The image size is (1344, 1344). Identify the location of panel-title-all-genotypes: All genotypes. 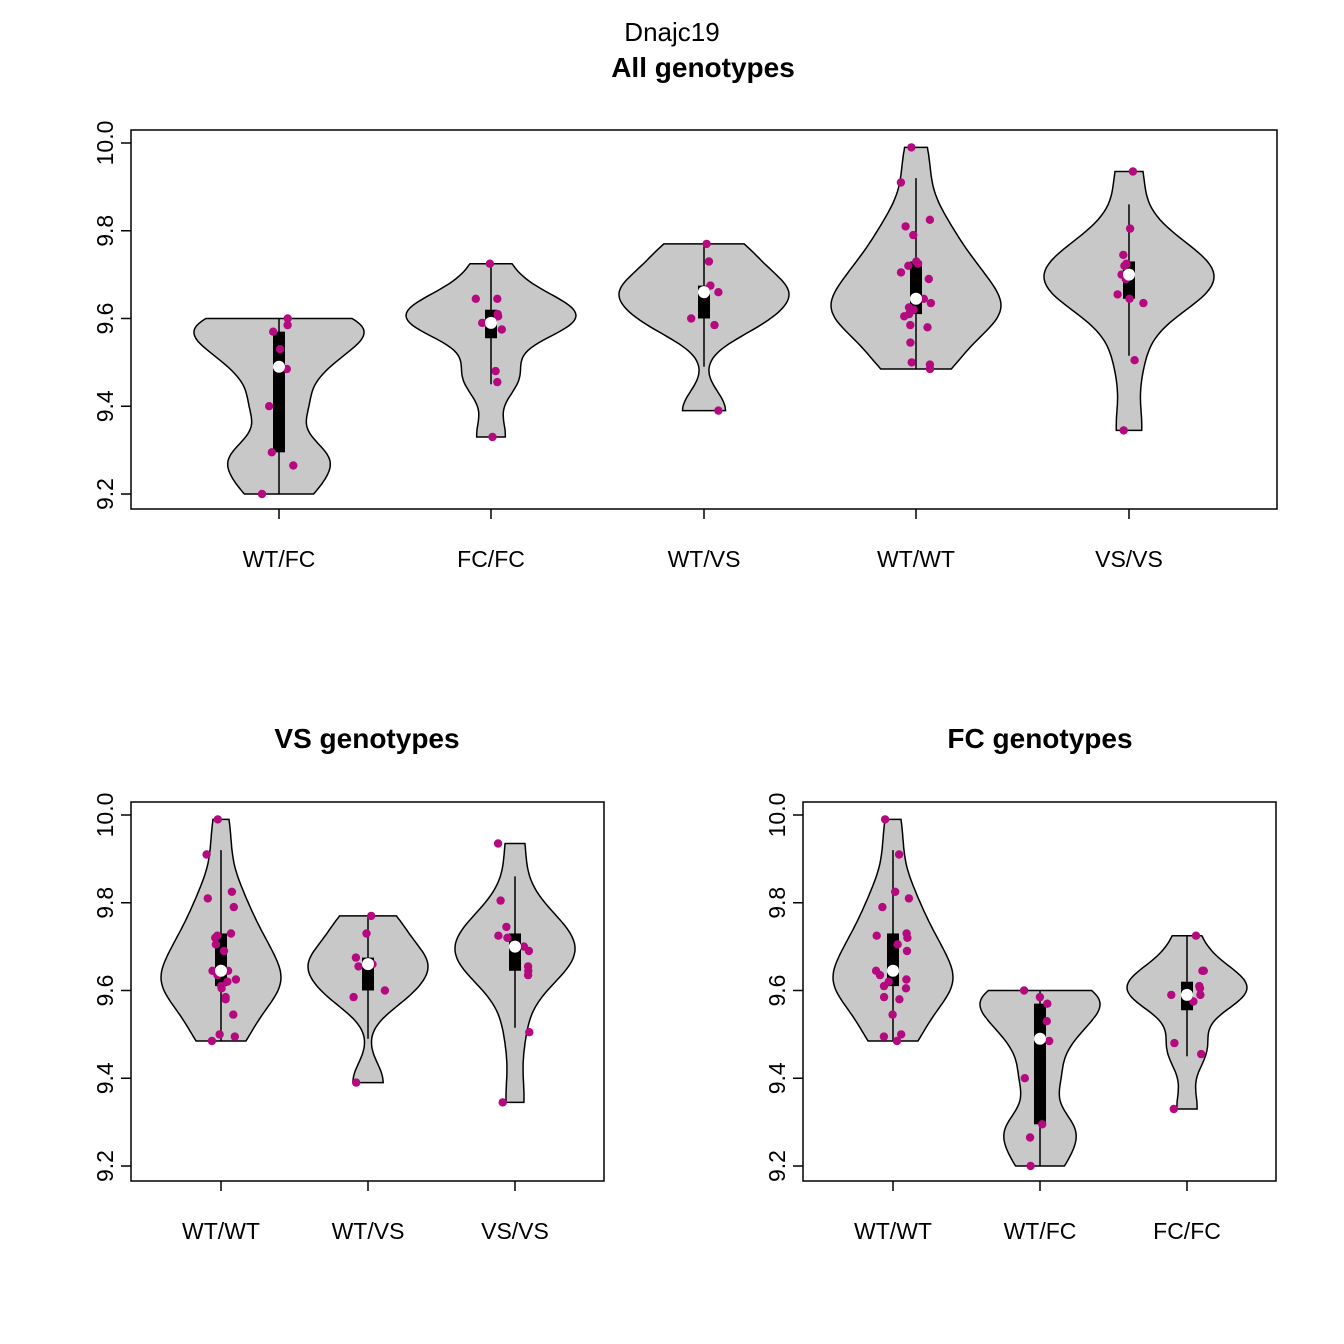
(703, 67).